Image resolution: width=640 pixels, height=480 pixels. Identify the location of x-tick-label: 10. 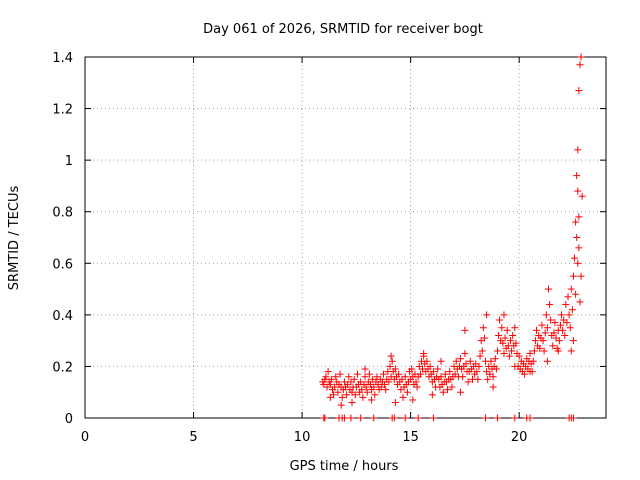
(302, 437).